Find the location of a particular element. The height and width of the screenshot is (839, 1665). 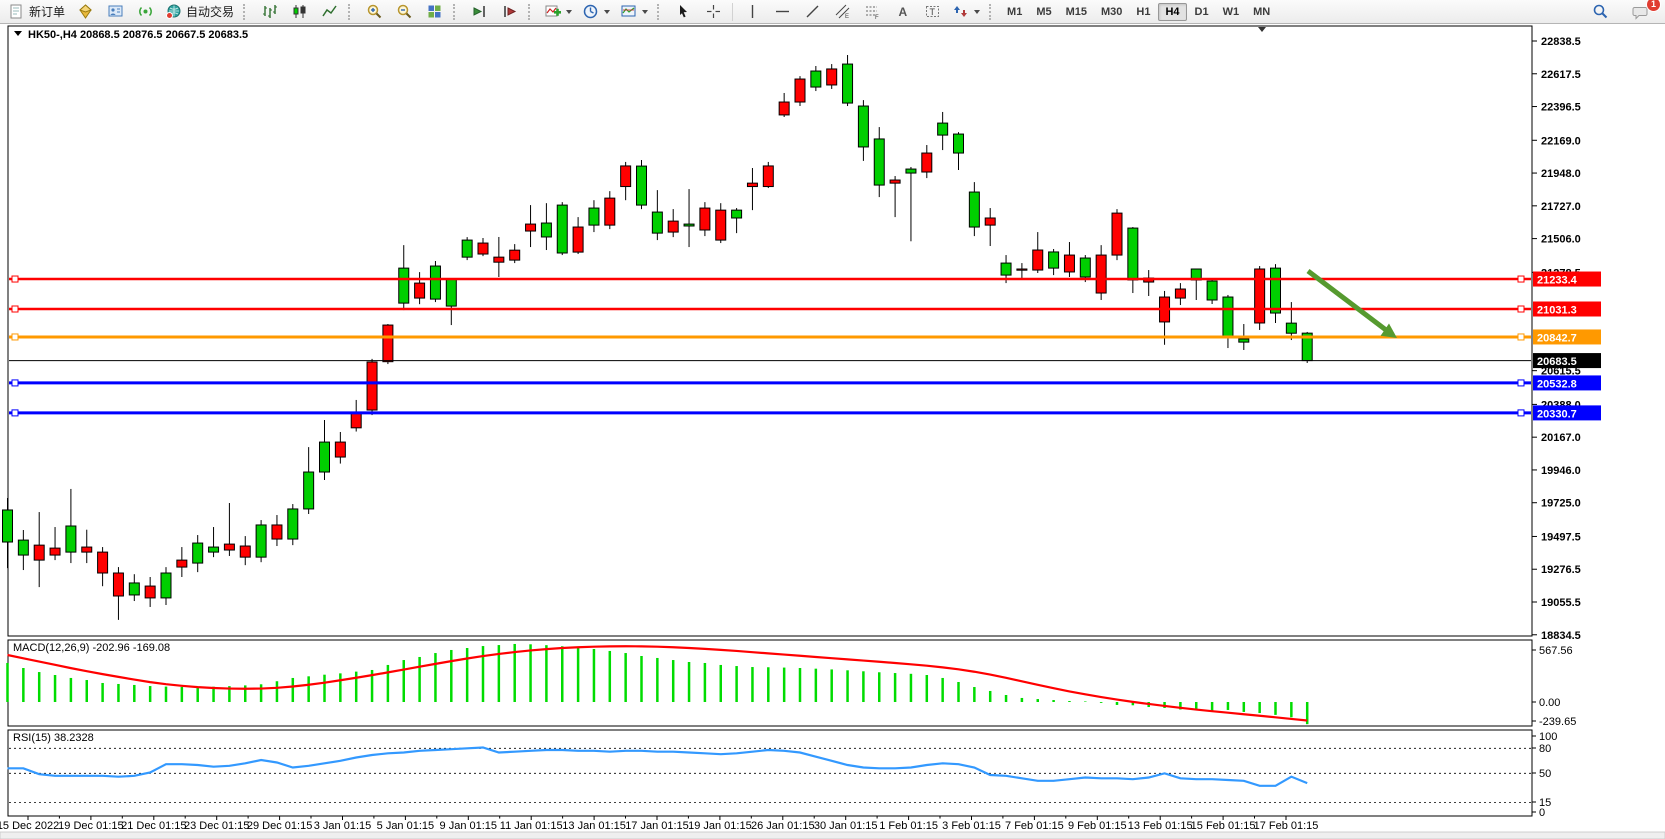

date-label: 3 Jan 01:15 is located at coordinates (343, 826).